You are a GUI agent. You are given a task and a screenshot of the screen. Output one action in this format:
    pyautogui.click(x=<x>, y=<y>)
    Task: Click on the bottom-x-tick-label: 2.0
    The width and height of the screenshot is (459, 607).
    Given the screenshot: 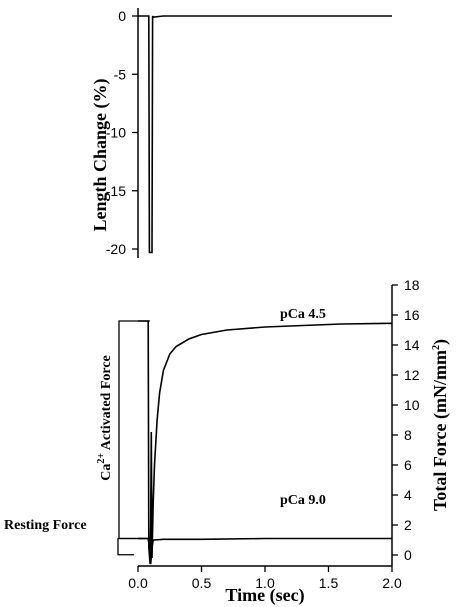 What is the action you would take?
    pyautogui.click(x=392, y=583)
    